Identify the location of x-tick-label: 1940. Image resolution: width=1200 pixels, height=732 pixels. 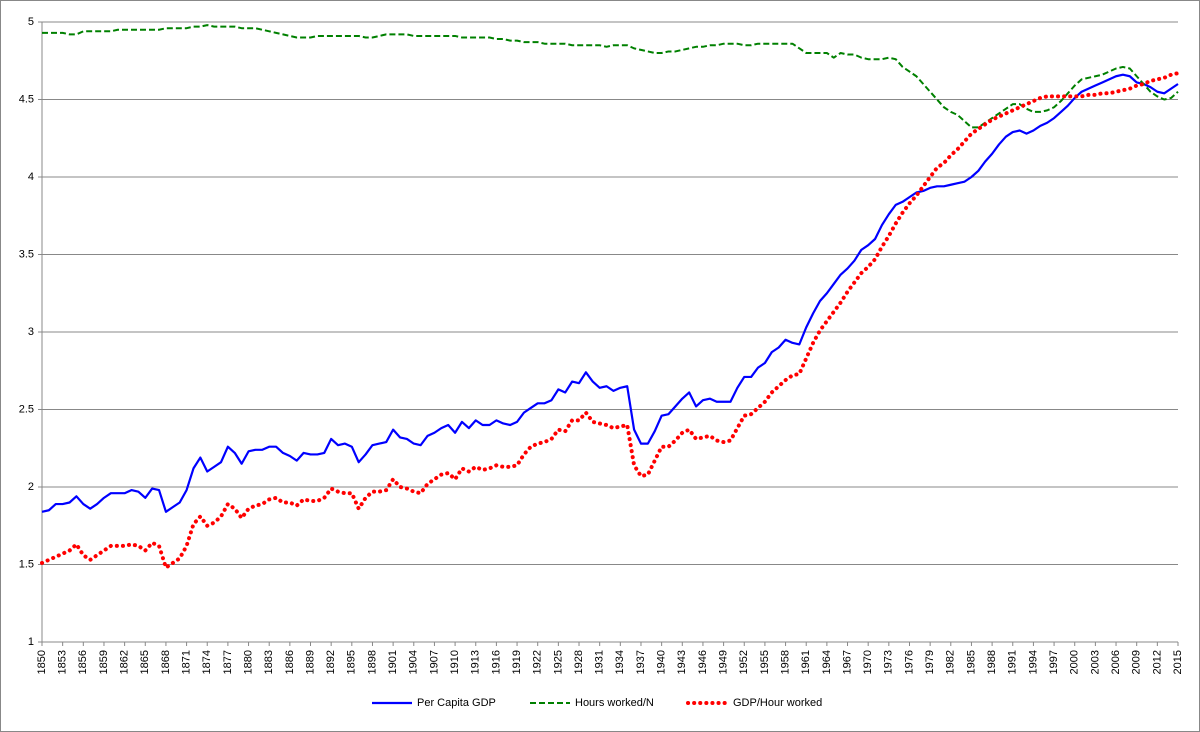
(662, 662).